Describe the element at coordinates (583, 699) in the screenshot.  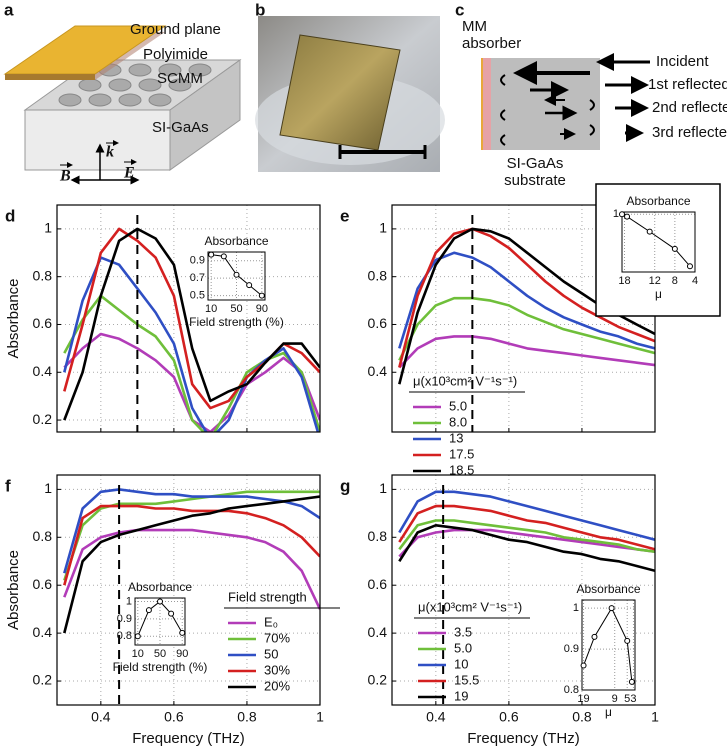
I see `inset-x-tick-label: 19` at that location.